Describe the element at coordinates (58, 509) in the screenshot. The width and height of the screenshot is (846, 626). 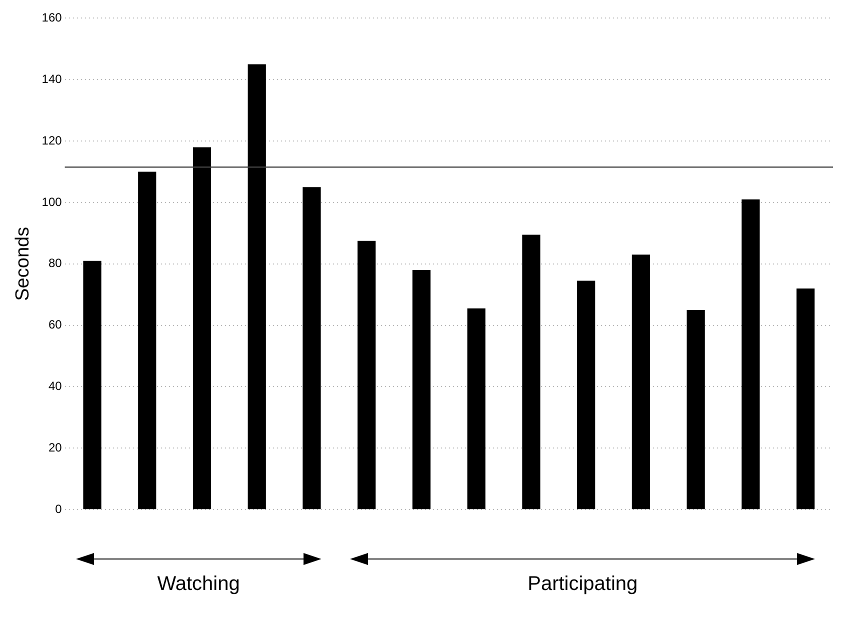
I see `y-tick-label: 0` at that location.